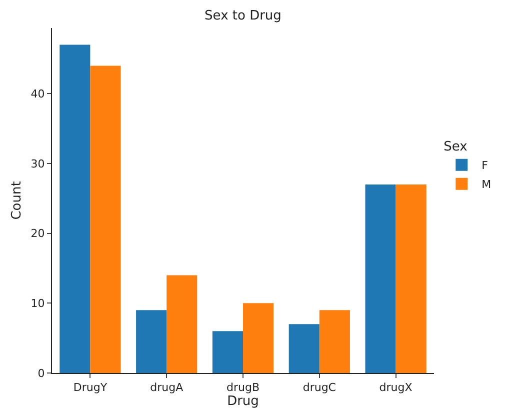  Describe the element at coordinates (90, 387) in the screenshot. I see `x-tick-label: DrugY` at that location.